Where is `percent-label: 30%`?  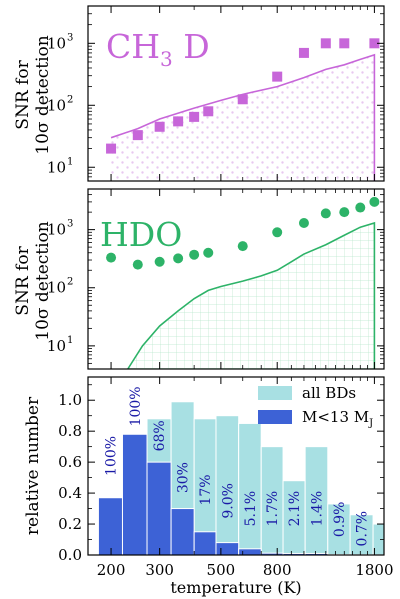 percent-label: 30% is located at coordinates (184, 477).